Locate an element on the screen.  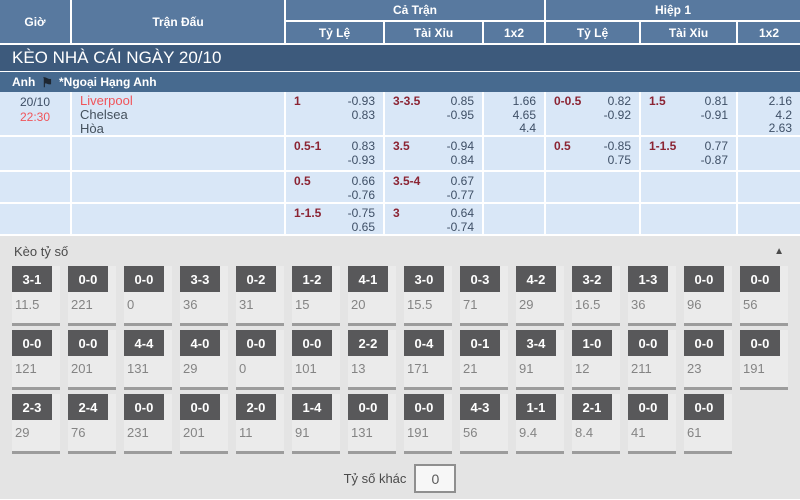
score-cell: 1-1 9.4 is located at coordinates (540, 424).